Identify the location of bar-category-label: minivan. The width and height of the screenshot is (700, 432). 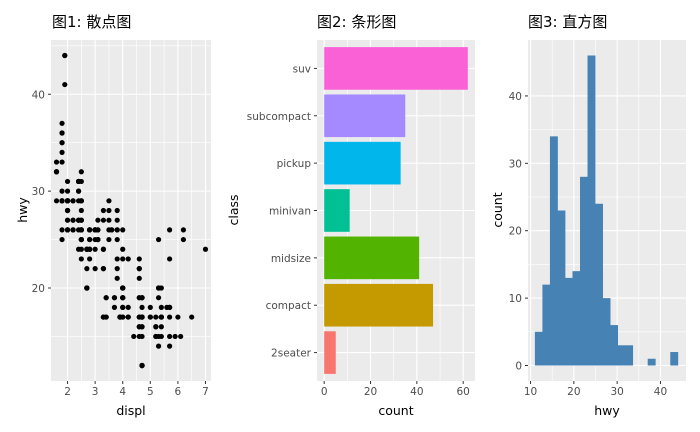
(290, 212).